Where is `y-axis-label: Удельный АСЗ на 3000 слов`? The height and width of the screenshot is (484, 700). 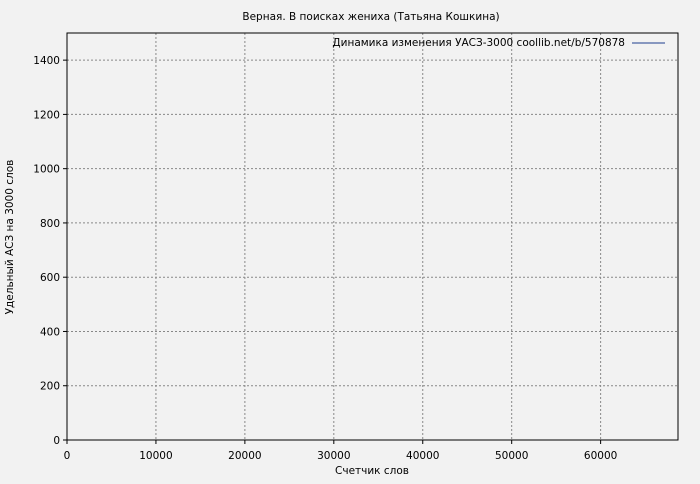
y-axis-label: Удельный АСЗ на 3000 слов is located at coordinates (10, 237).